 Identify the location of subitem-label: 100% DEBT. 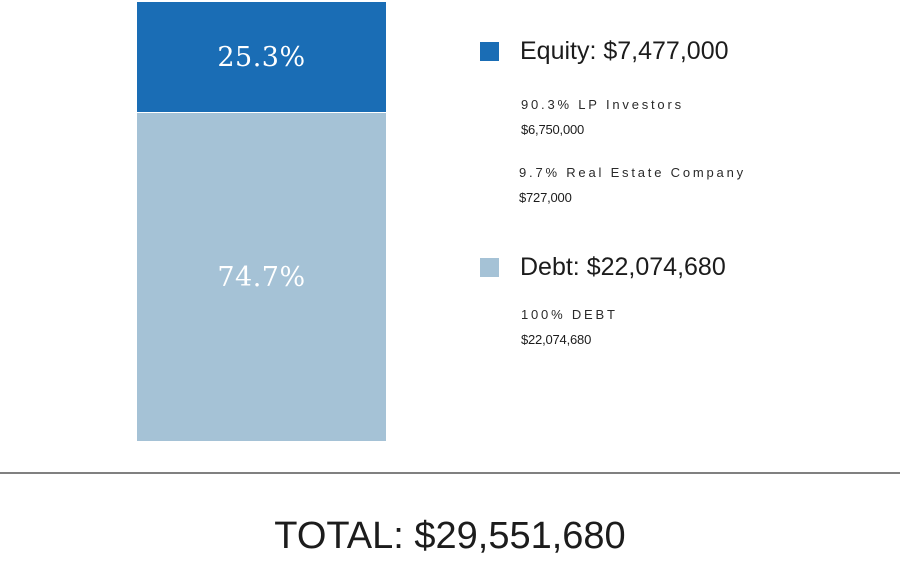
(569, 314).